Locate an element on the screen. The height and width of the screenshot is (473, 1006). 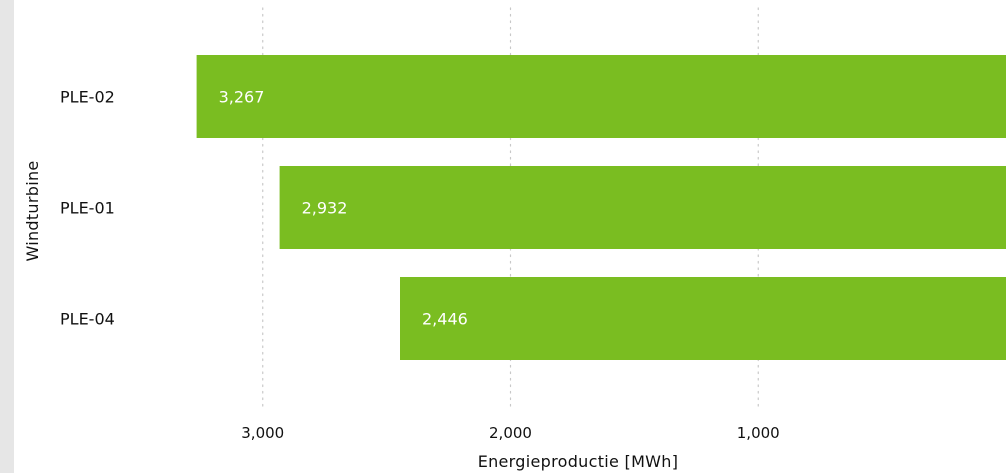
left-edge-strip is located at coordinates (7, 236).